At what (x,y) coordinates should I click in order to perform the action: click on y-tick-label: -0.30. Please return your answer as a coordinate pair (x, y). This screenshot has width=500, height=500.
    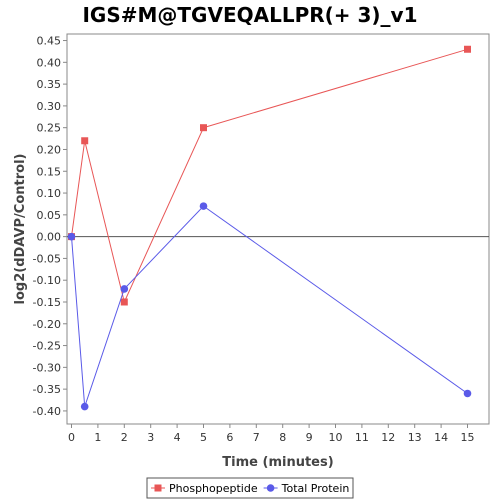
    Looking at the image, I should click on (47, 367).